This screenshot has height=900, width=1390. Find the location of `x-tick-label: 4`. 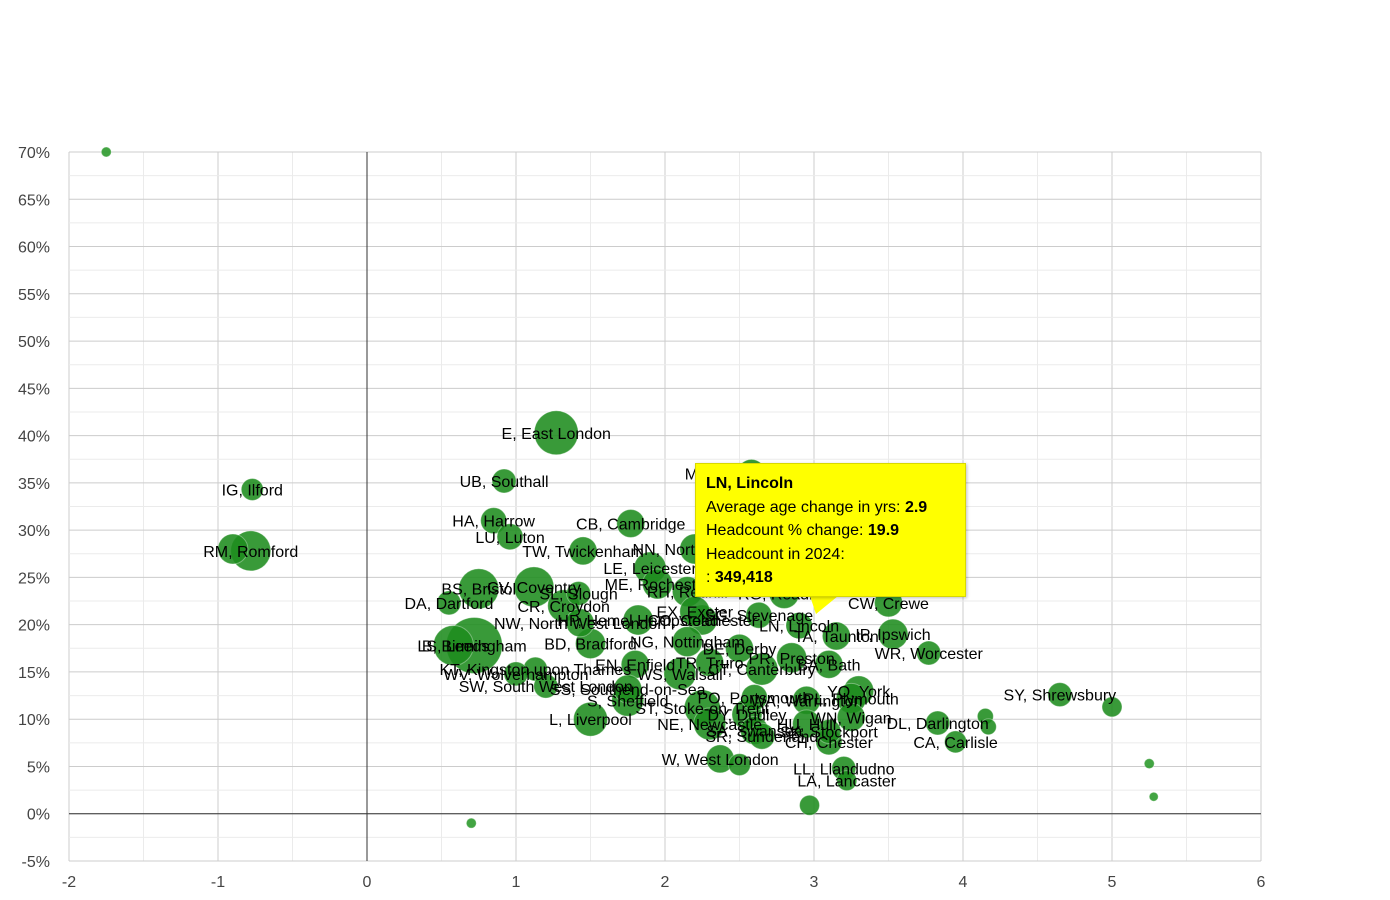

x-tick-label: 4 is located at coordinates (963, 882).